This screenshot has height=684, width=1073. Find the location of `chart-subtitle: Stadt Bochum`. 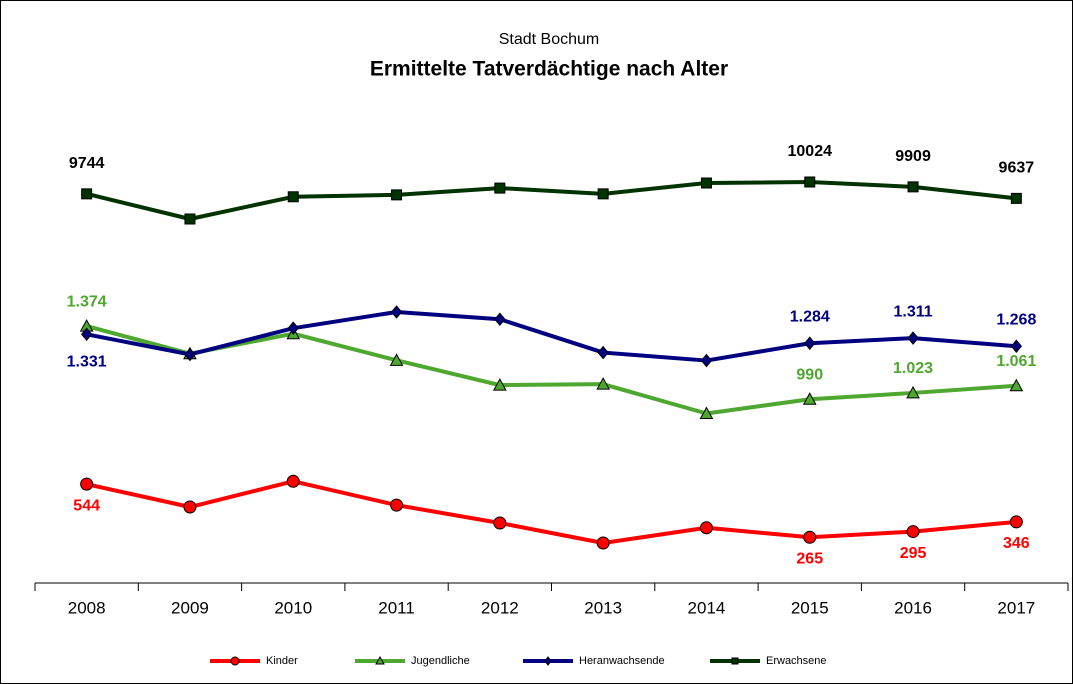

chart-subtitle: Stadt Bochum is located at coordinates (549, 39).